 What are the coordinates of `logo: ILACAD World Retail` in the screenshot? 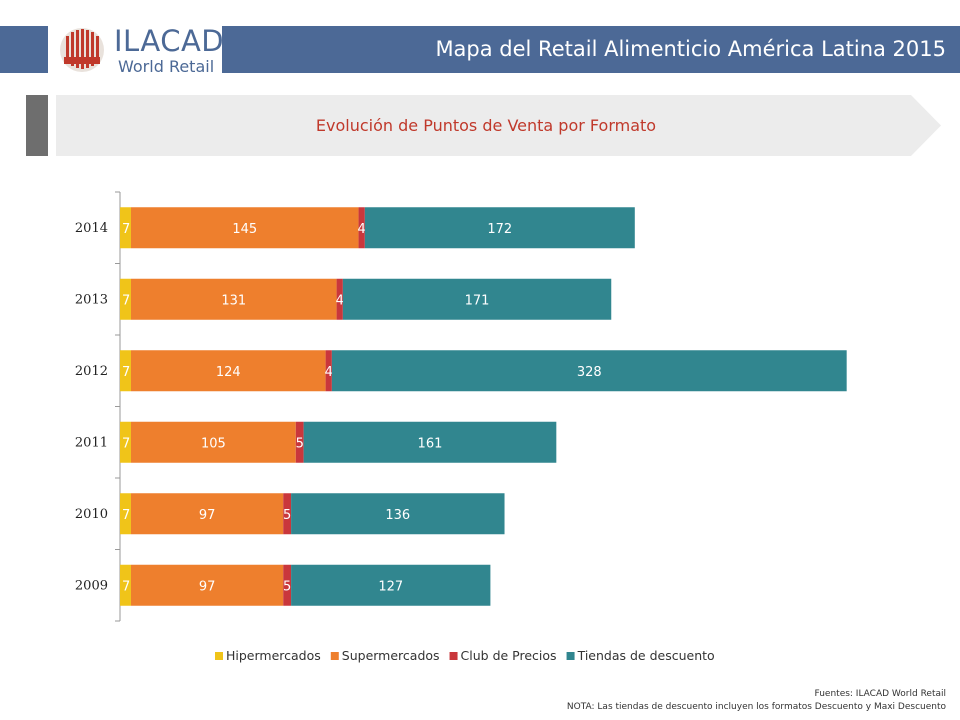 It's located at (141, 49).